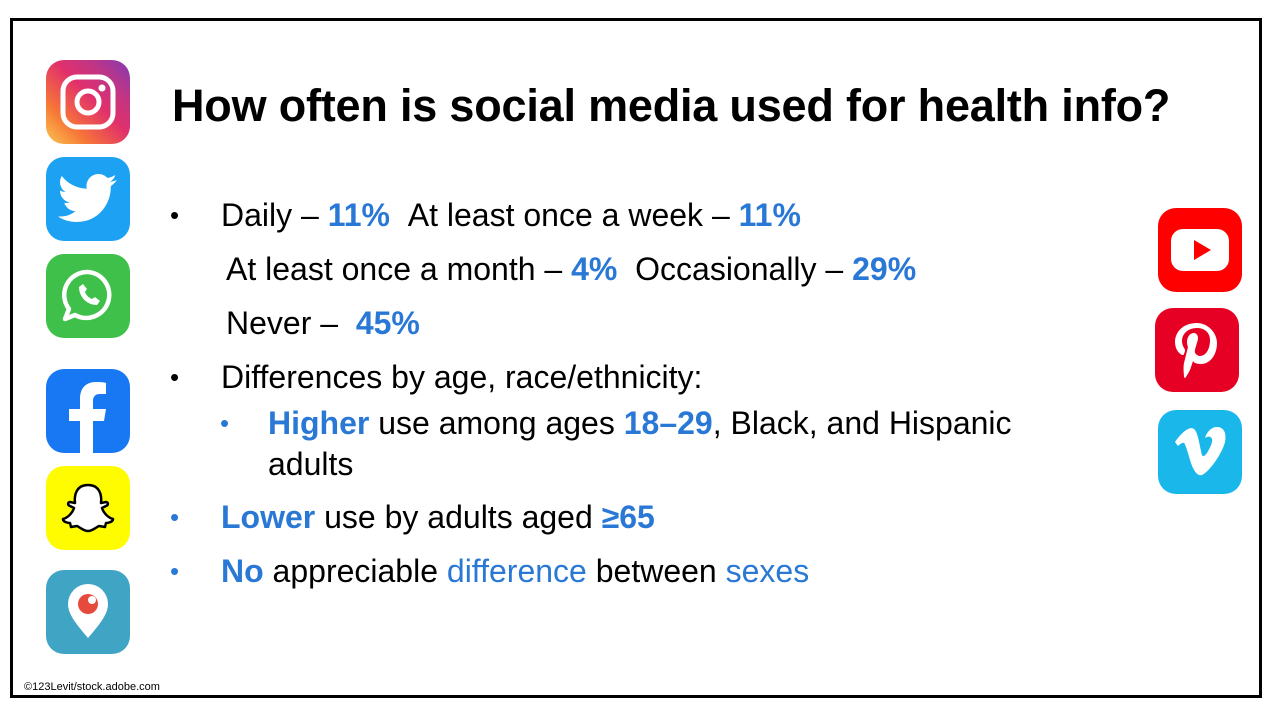 The image size is (1280, 720). I want to click on whatsapp-icon, so click(88, 296).